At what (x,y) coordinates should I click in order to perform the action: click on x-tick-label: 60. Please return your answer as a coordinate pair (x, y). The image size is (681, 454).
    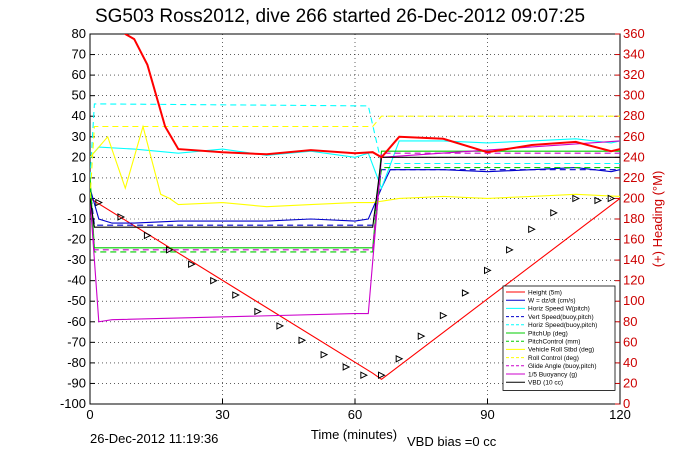
    Looking at the image, I should click on (355, 414).